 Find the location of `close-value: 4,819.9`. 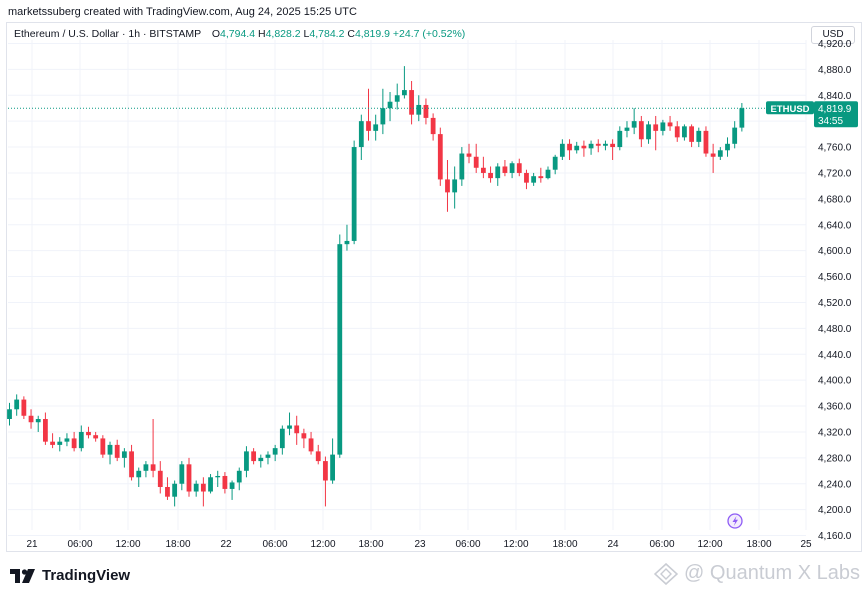

close-value: 4,819.9 is located at coordinates (372, 34).